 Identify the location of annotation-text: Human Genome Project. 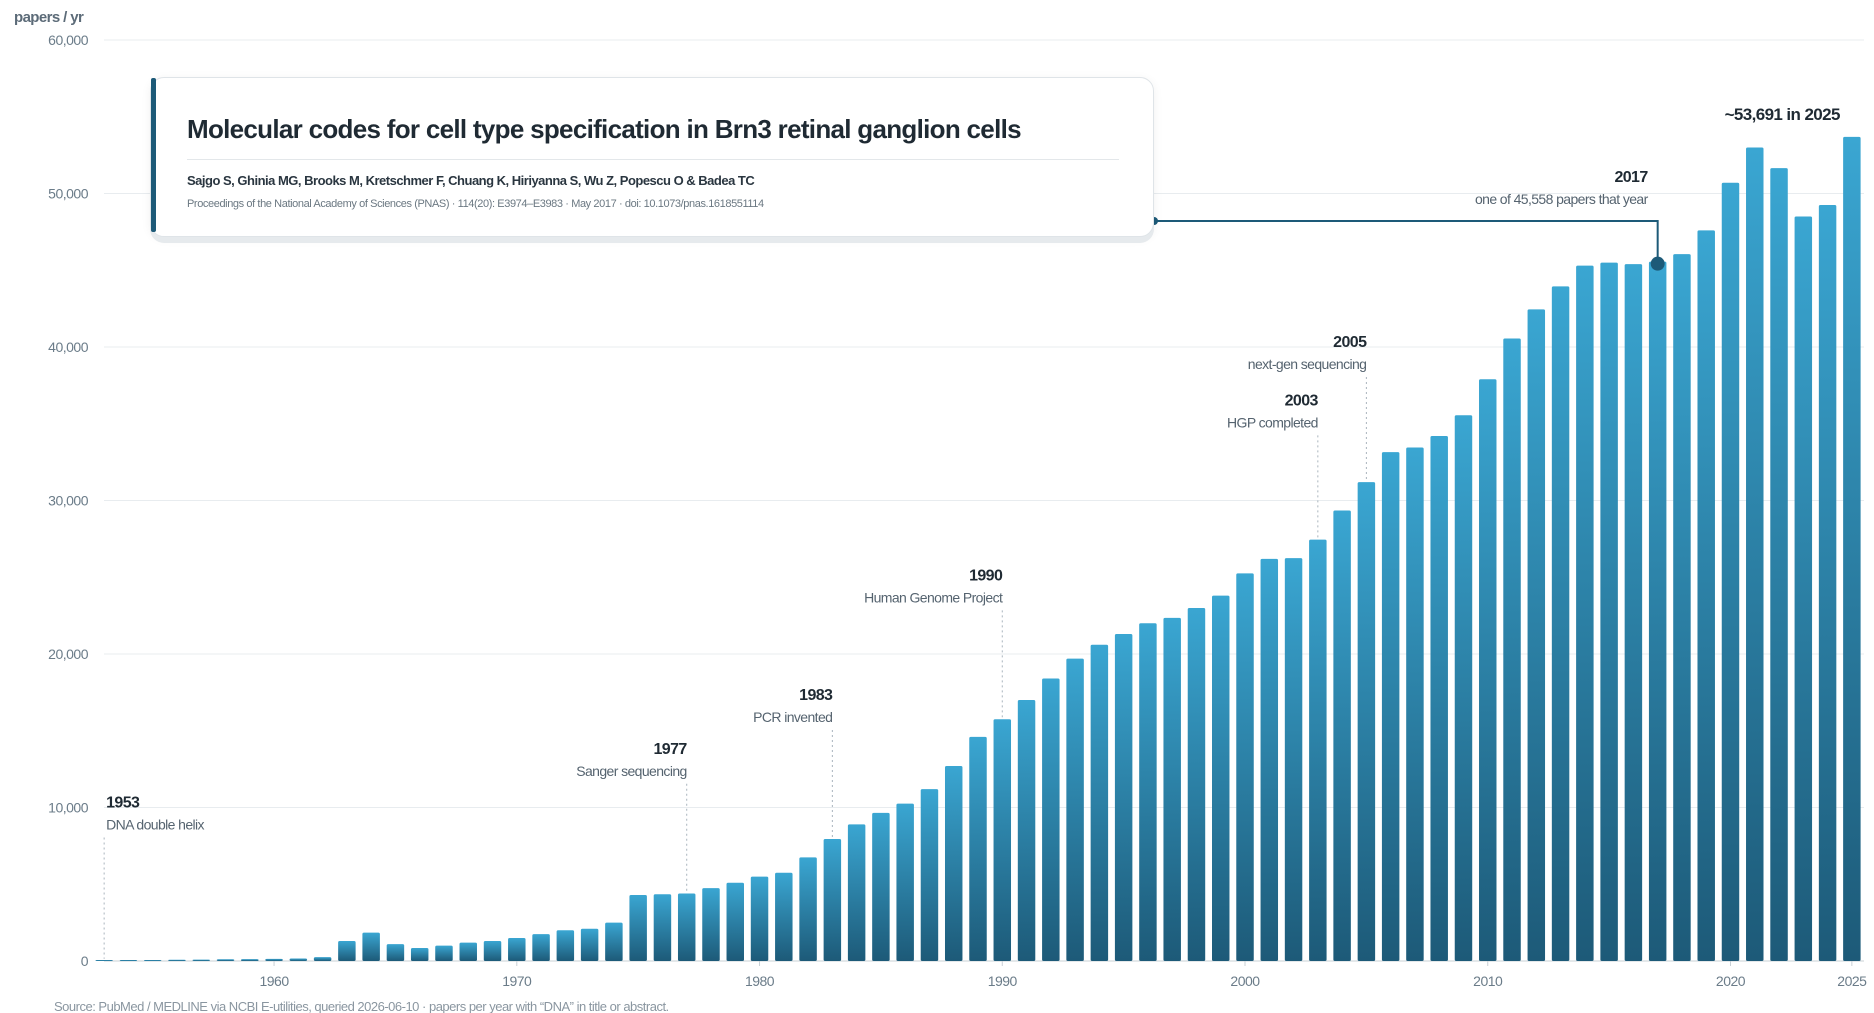
(933, 597).